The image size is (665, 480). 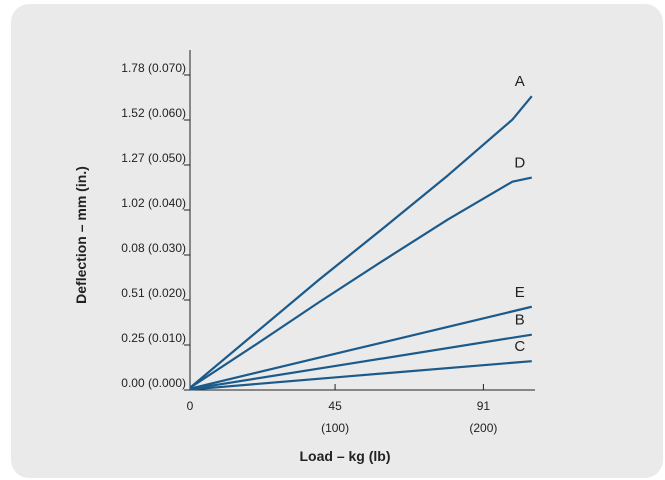 What do you see at coordinates (483, 428) in the screenshot?
I see `x-tick-sublabel: (200)` at bounding box center [483, 428].